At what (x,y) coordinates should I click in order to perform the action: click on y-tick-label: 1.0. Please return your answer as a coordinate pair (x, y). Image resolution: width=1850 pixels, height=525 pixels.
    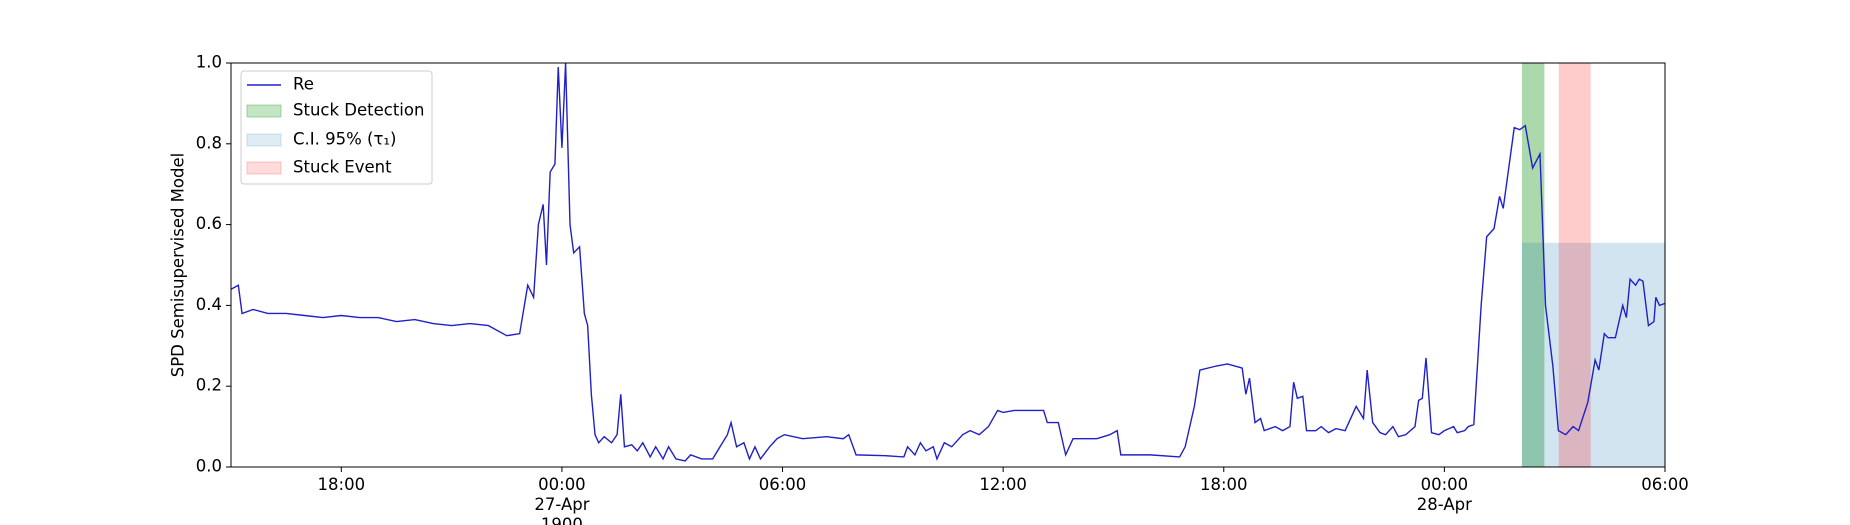
    Looking at the image, I should click on (209, 62).